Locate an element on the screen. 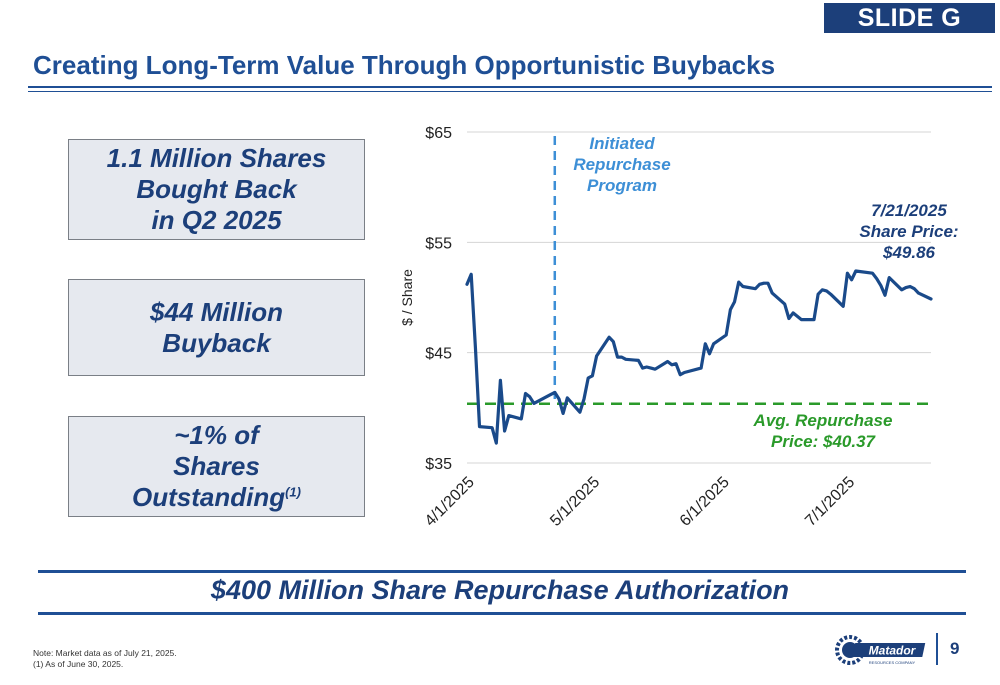 The height and width of the screenshot is (685, 1000). program-start-label: Initiated is located at coordinates (622, 143).